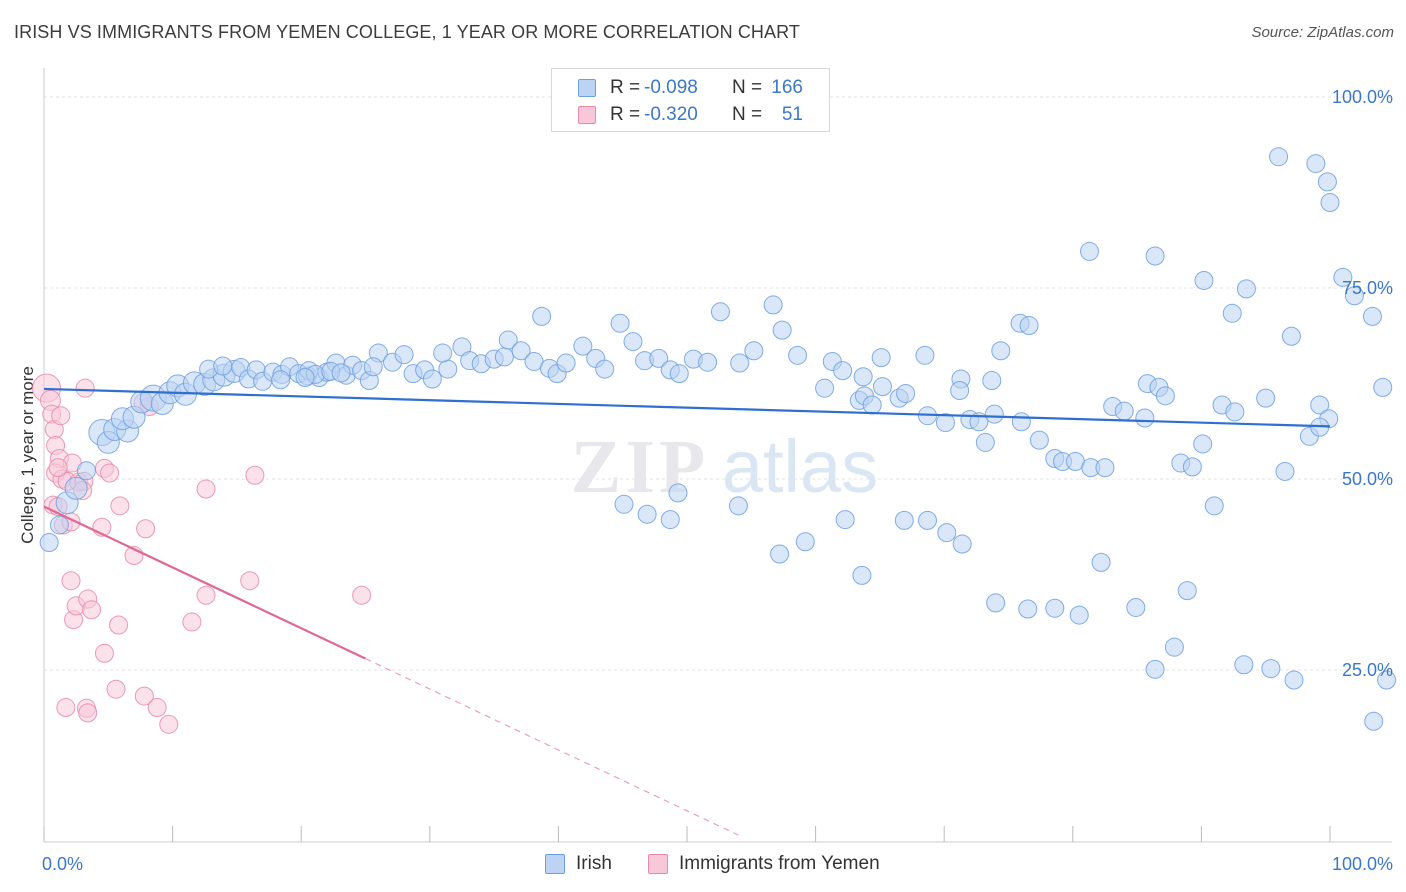 Image resolution: width=1406 pixels, height=892 pixels. I want to click on legend-label-yemen: Immigrants from Yemen, so click(779, 863).